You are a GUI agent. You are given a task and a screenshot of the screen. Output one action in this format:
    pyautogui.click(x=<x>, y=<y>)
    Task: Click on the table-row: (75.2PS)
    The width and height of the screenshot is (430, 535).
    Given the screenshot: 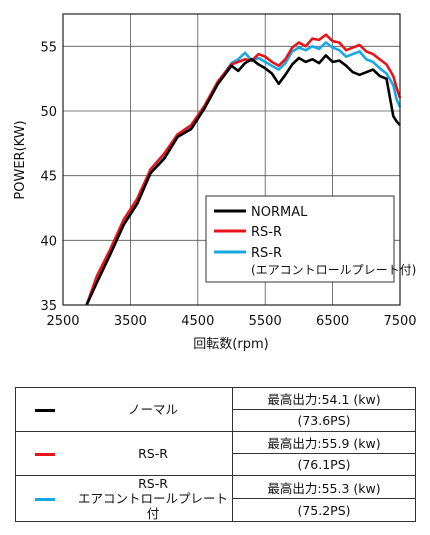 What is the action you would take?
    pyautogui.click(x=216, y=510)
    